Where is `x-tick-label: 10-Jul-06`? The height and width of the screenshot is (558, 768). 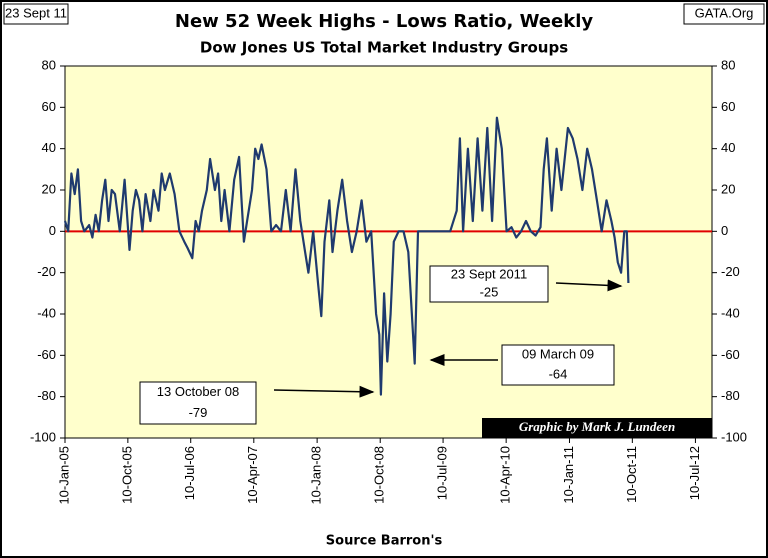 x-tick-label: 10-Jul-06 is located at coordinates (189, 473).